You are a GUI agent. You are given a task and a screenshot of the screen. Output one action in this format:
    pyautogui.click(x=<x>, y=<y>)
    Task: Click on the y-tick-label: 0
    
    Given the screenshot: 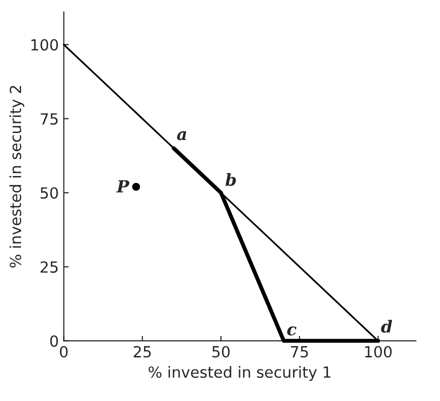 What is the action you would take?
    pyautogui.click(x=54, y=341)
    